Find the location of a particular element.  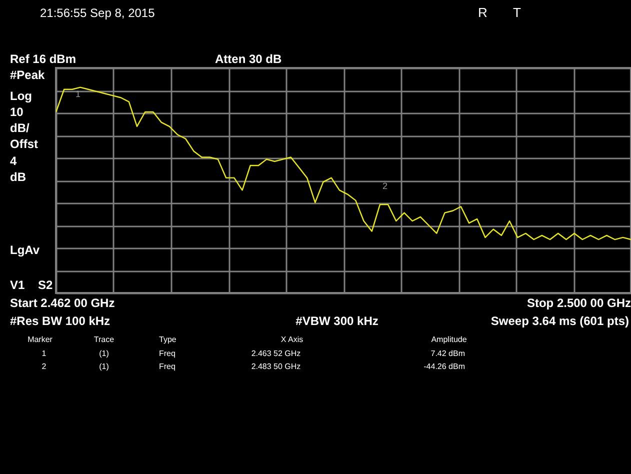

text: 2.483 50 GHz is located at coordinates (276, 366).